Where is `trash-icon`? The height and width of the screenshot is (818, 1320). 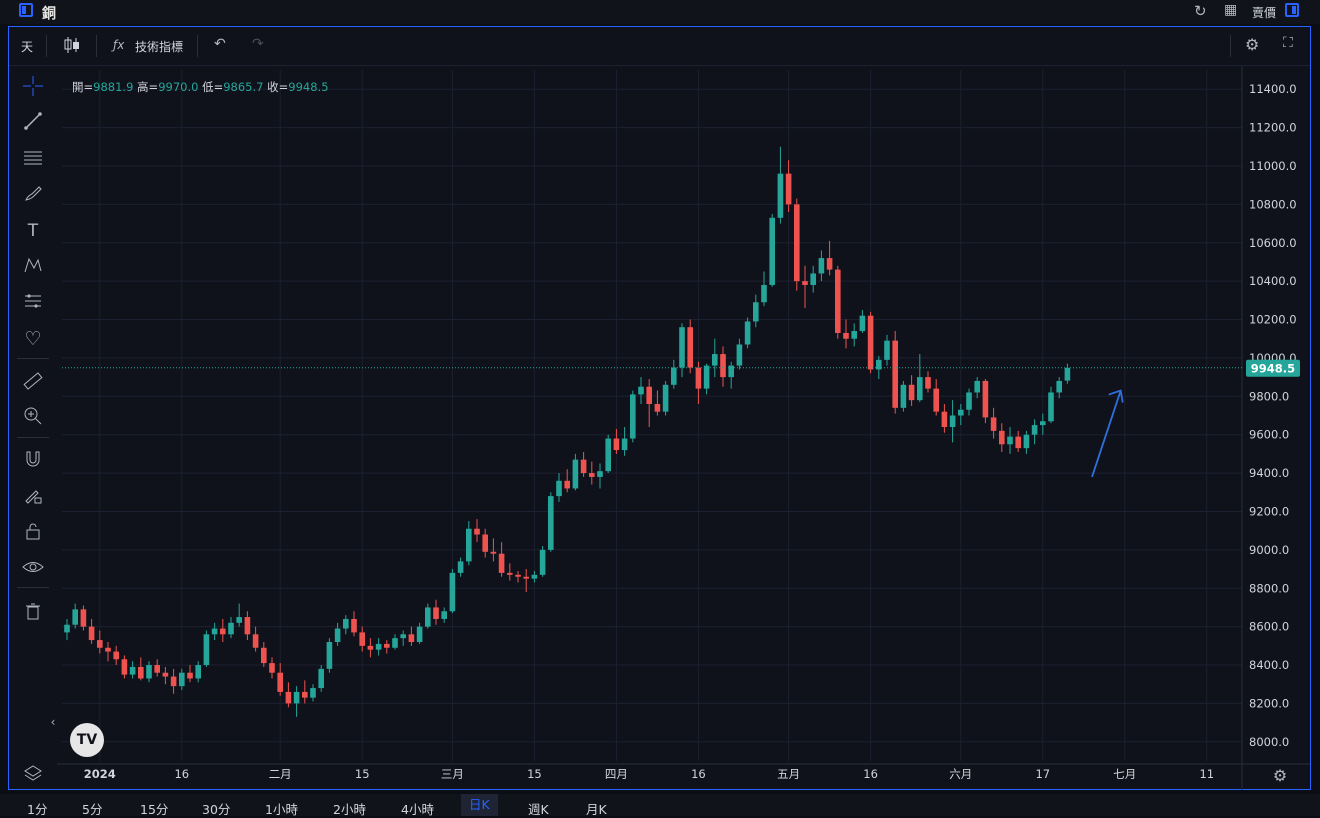 trash-icon is located at coordinates (33, 613).